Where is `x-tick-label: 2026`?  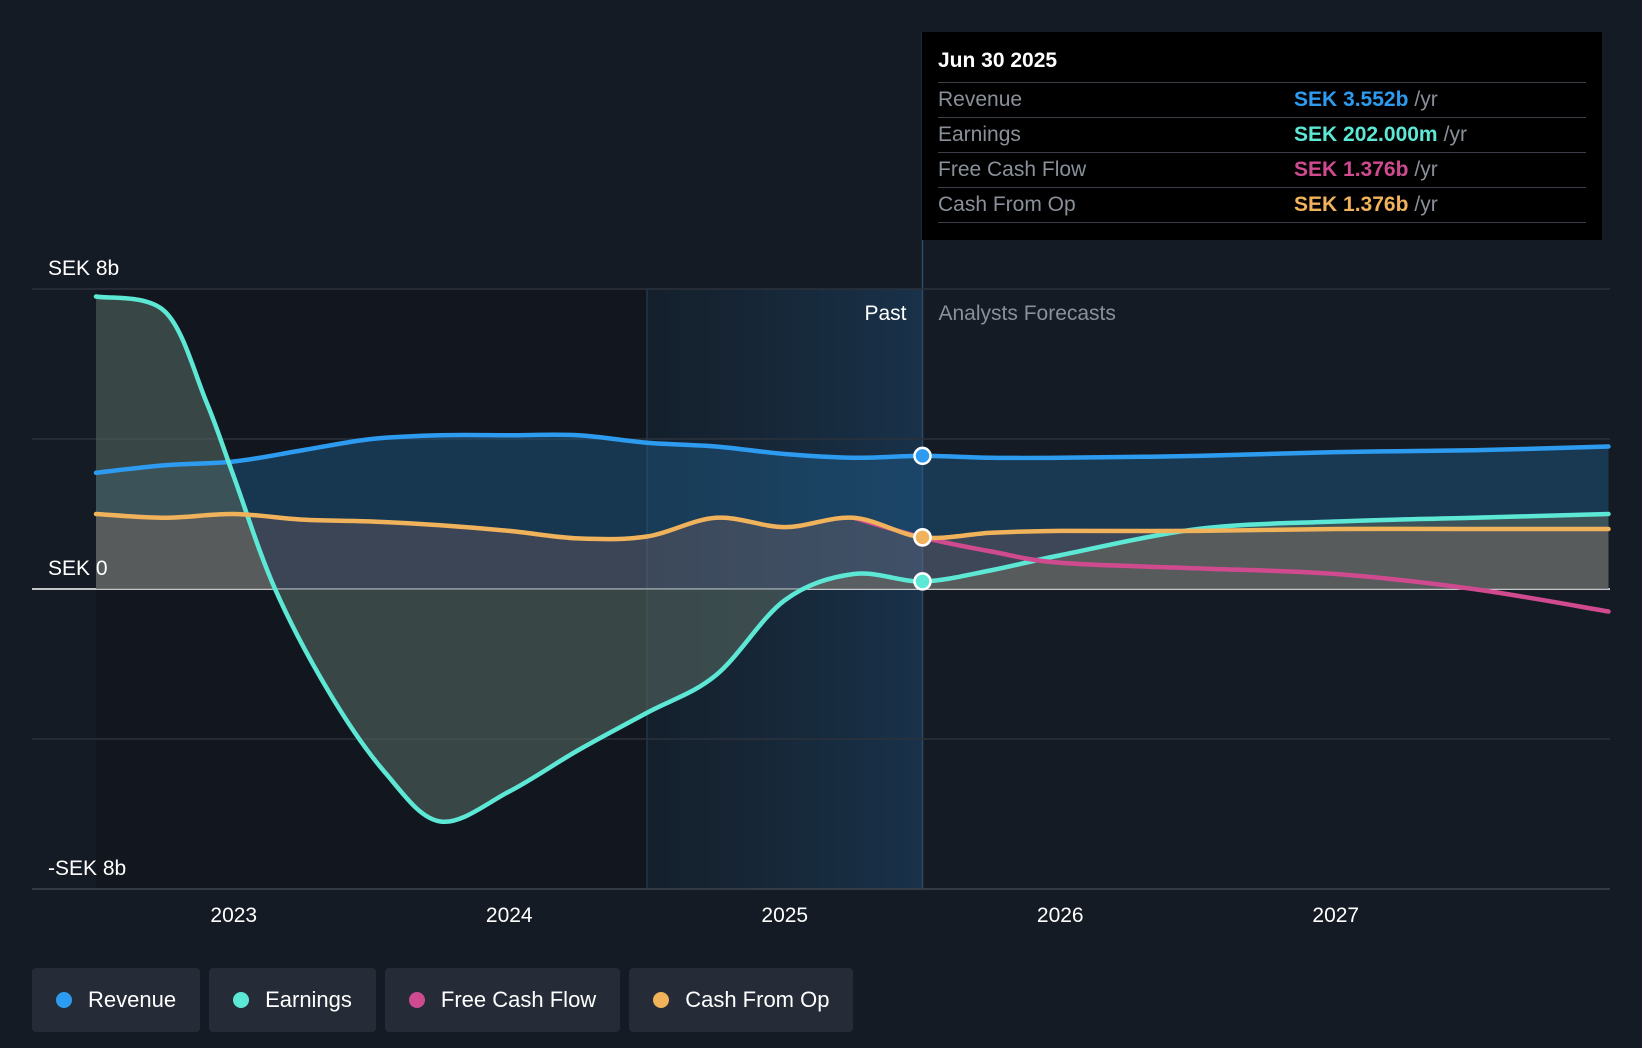 x-tick-label: 2026 is located at coordinates (1060, 915).